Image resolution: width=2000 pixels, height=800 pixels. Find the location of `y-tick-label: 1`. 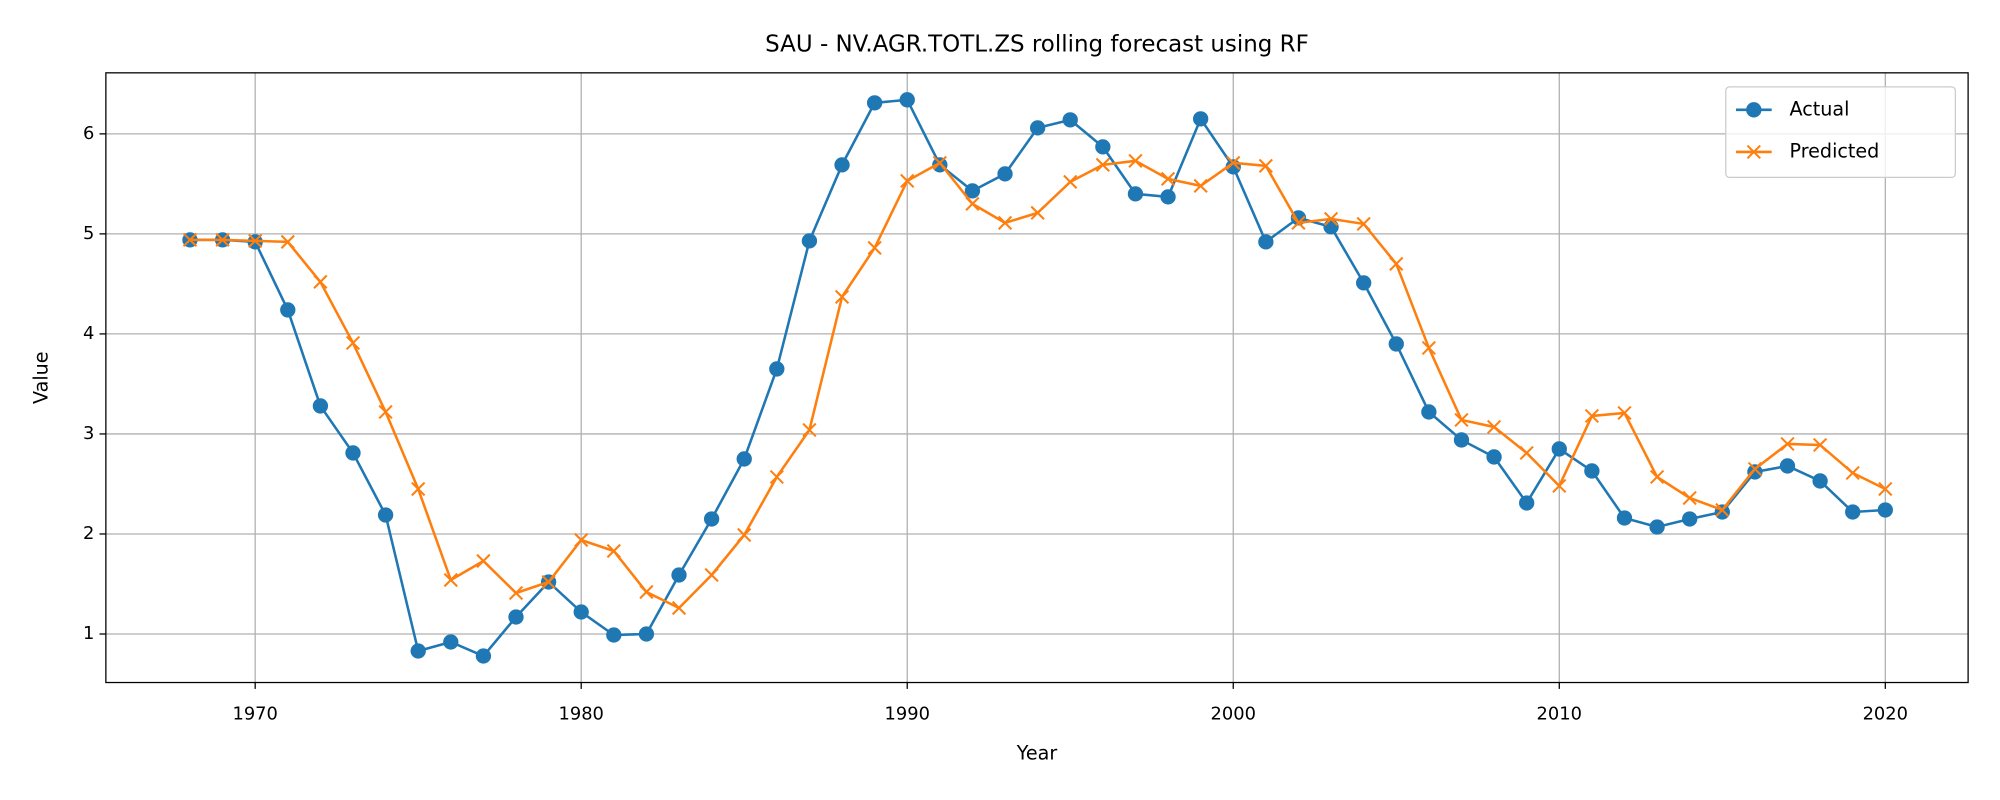

y-tick-label: 1 is located at coordinates (88, 633).